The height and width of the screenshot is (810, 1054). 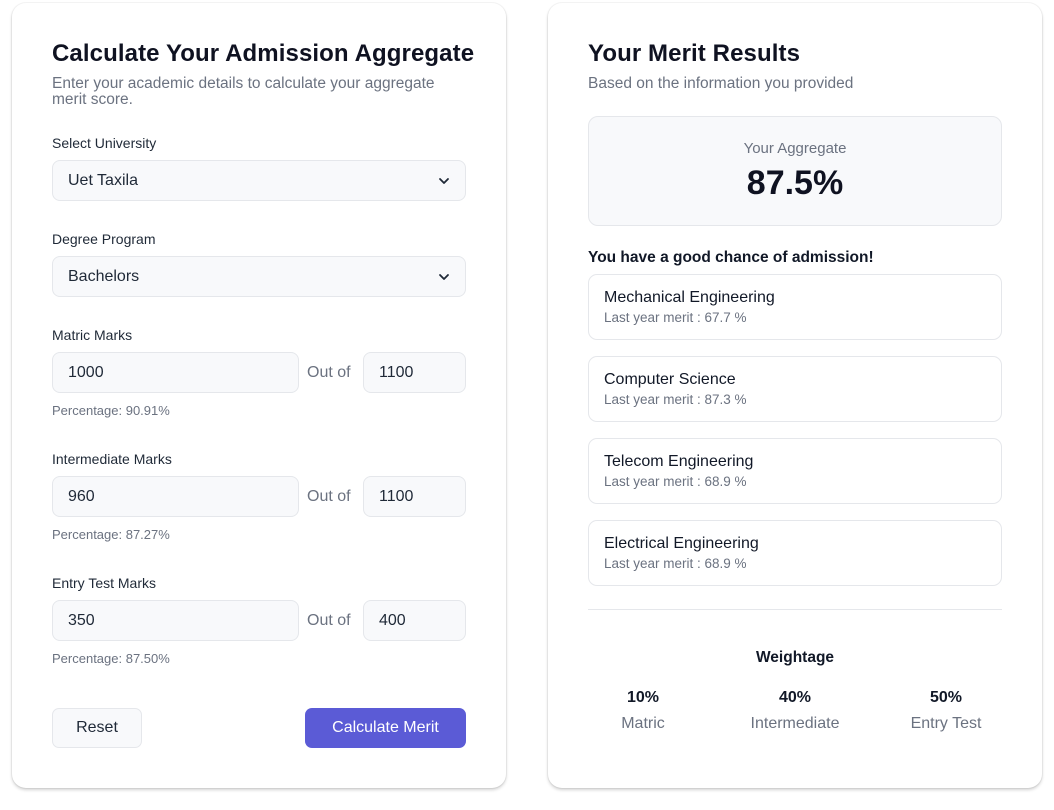 I want to click on matric-percentage: Percentage: 90.91%, so click(x=111, y=410).